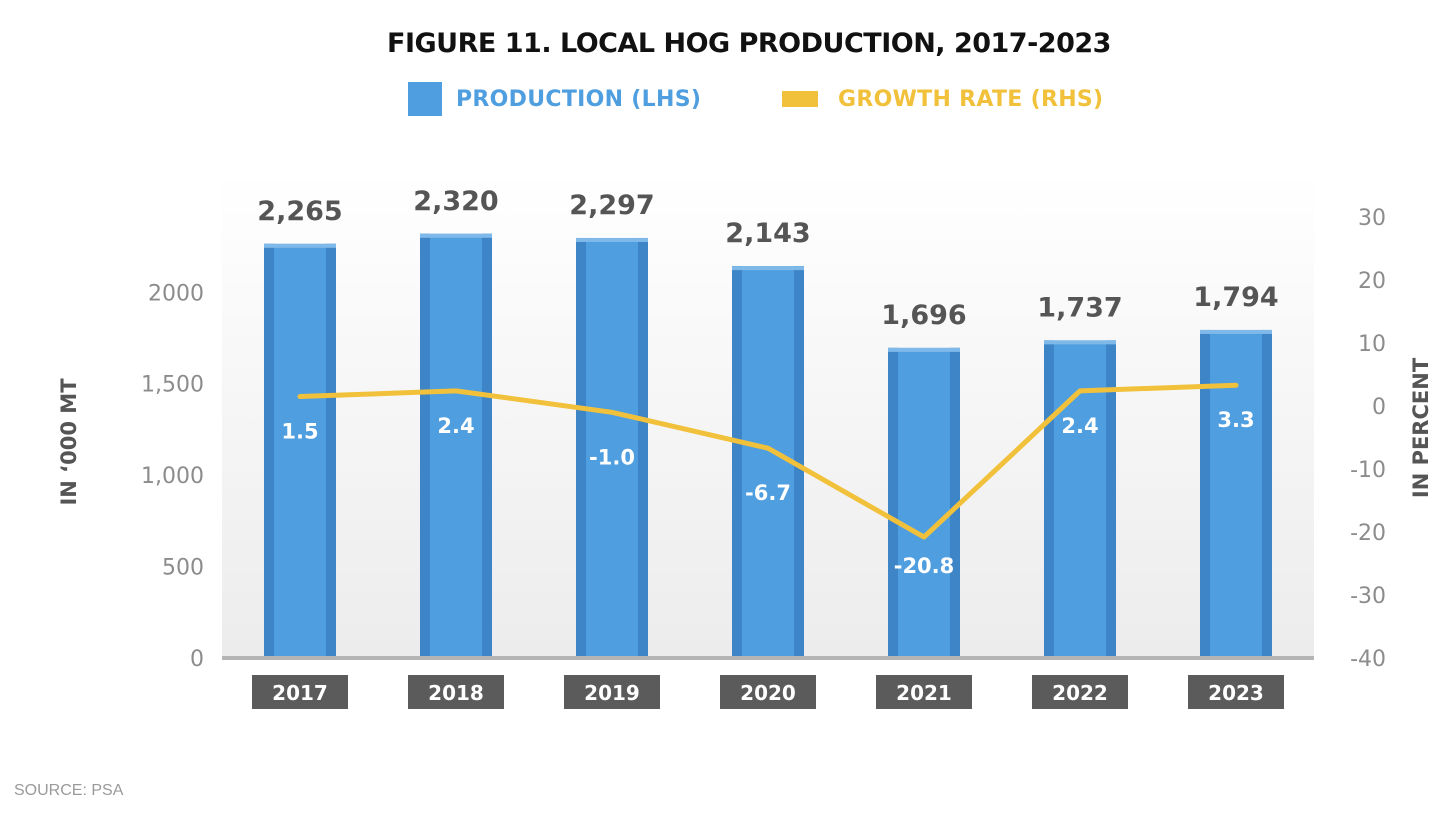 This screenshot has height=834, width=1454. I want to click on bar-value-label: 2,320, so click(455, 201).